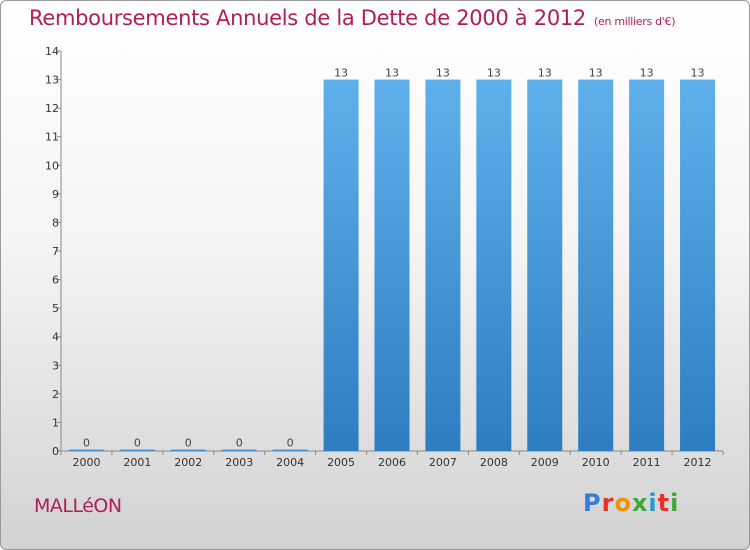 This screenshot has height=550, width=750. I want to click on brand-letter: r, so click(608, 503).